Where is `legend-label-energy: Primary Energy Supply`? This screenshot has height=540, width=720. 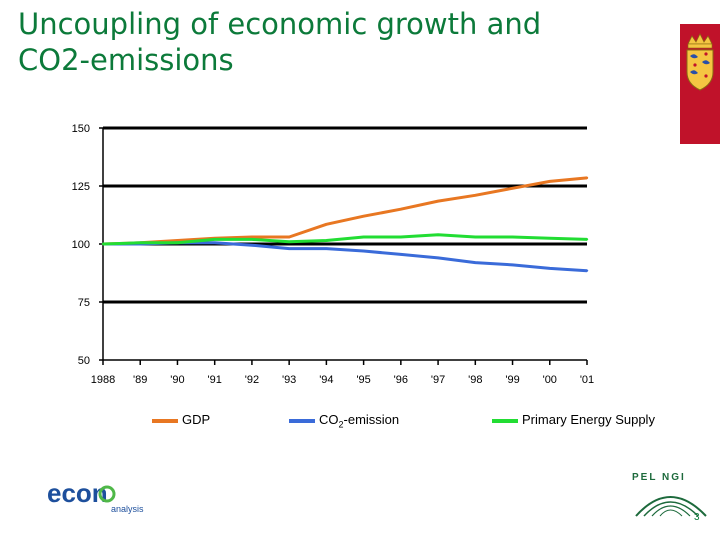 legend-label-energy: Primary Energy Supply is located at coordinates (588, 419).